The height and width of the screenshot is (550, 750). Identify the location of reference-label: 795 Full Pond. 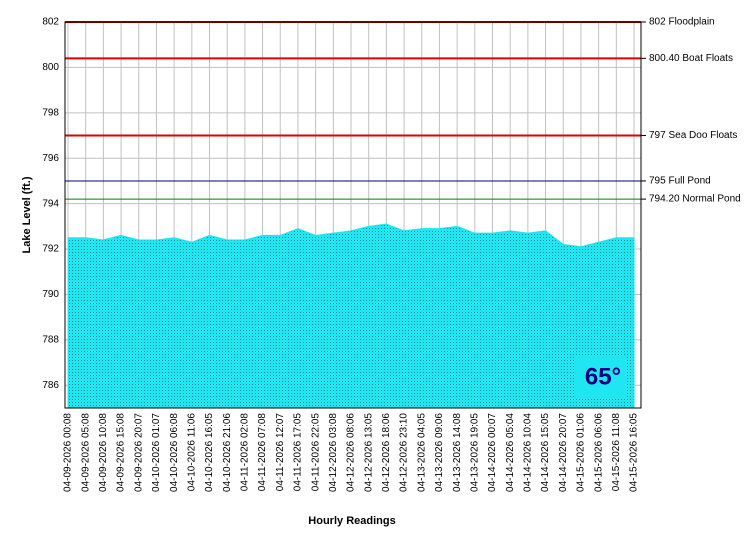
(680, 181).